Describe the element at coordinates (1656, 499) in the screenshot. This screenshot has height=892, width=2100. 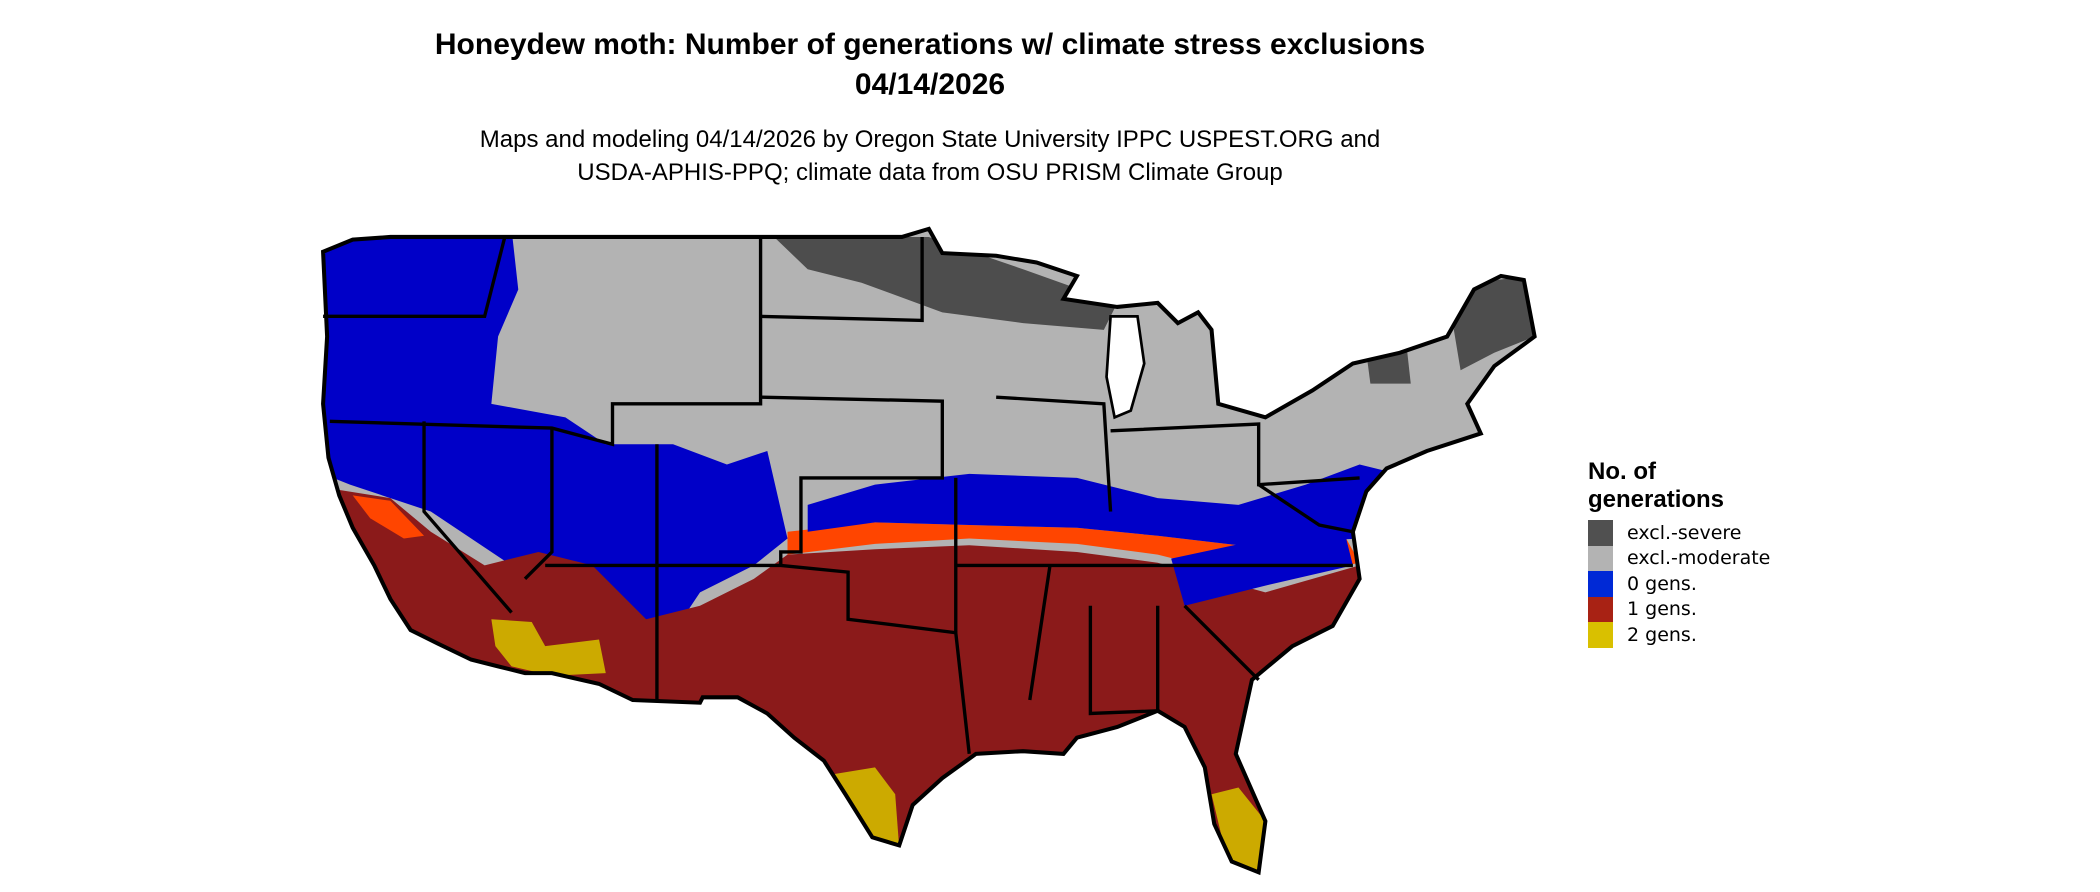
I see `legend-title-line2: generations` at that location.